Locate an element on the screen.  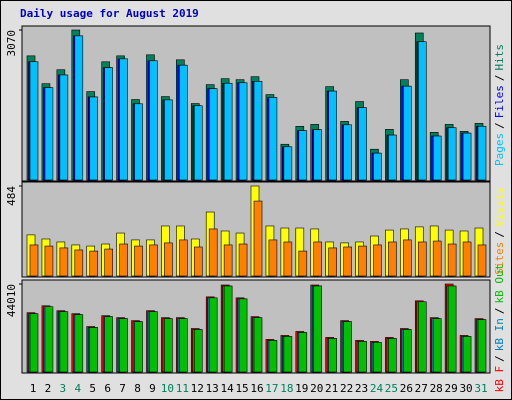
x-tick-label: 30 is located at coordinates (465, 388).